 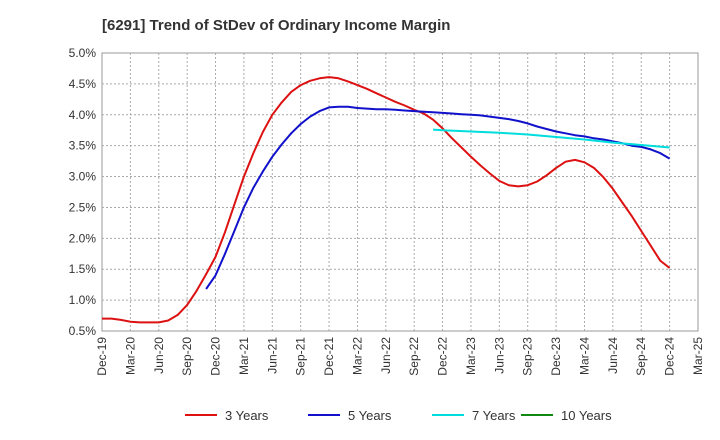 I want to click on x-tick-label: Sep-20, so click(x=187, y=356).